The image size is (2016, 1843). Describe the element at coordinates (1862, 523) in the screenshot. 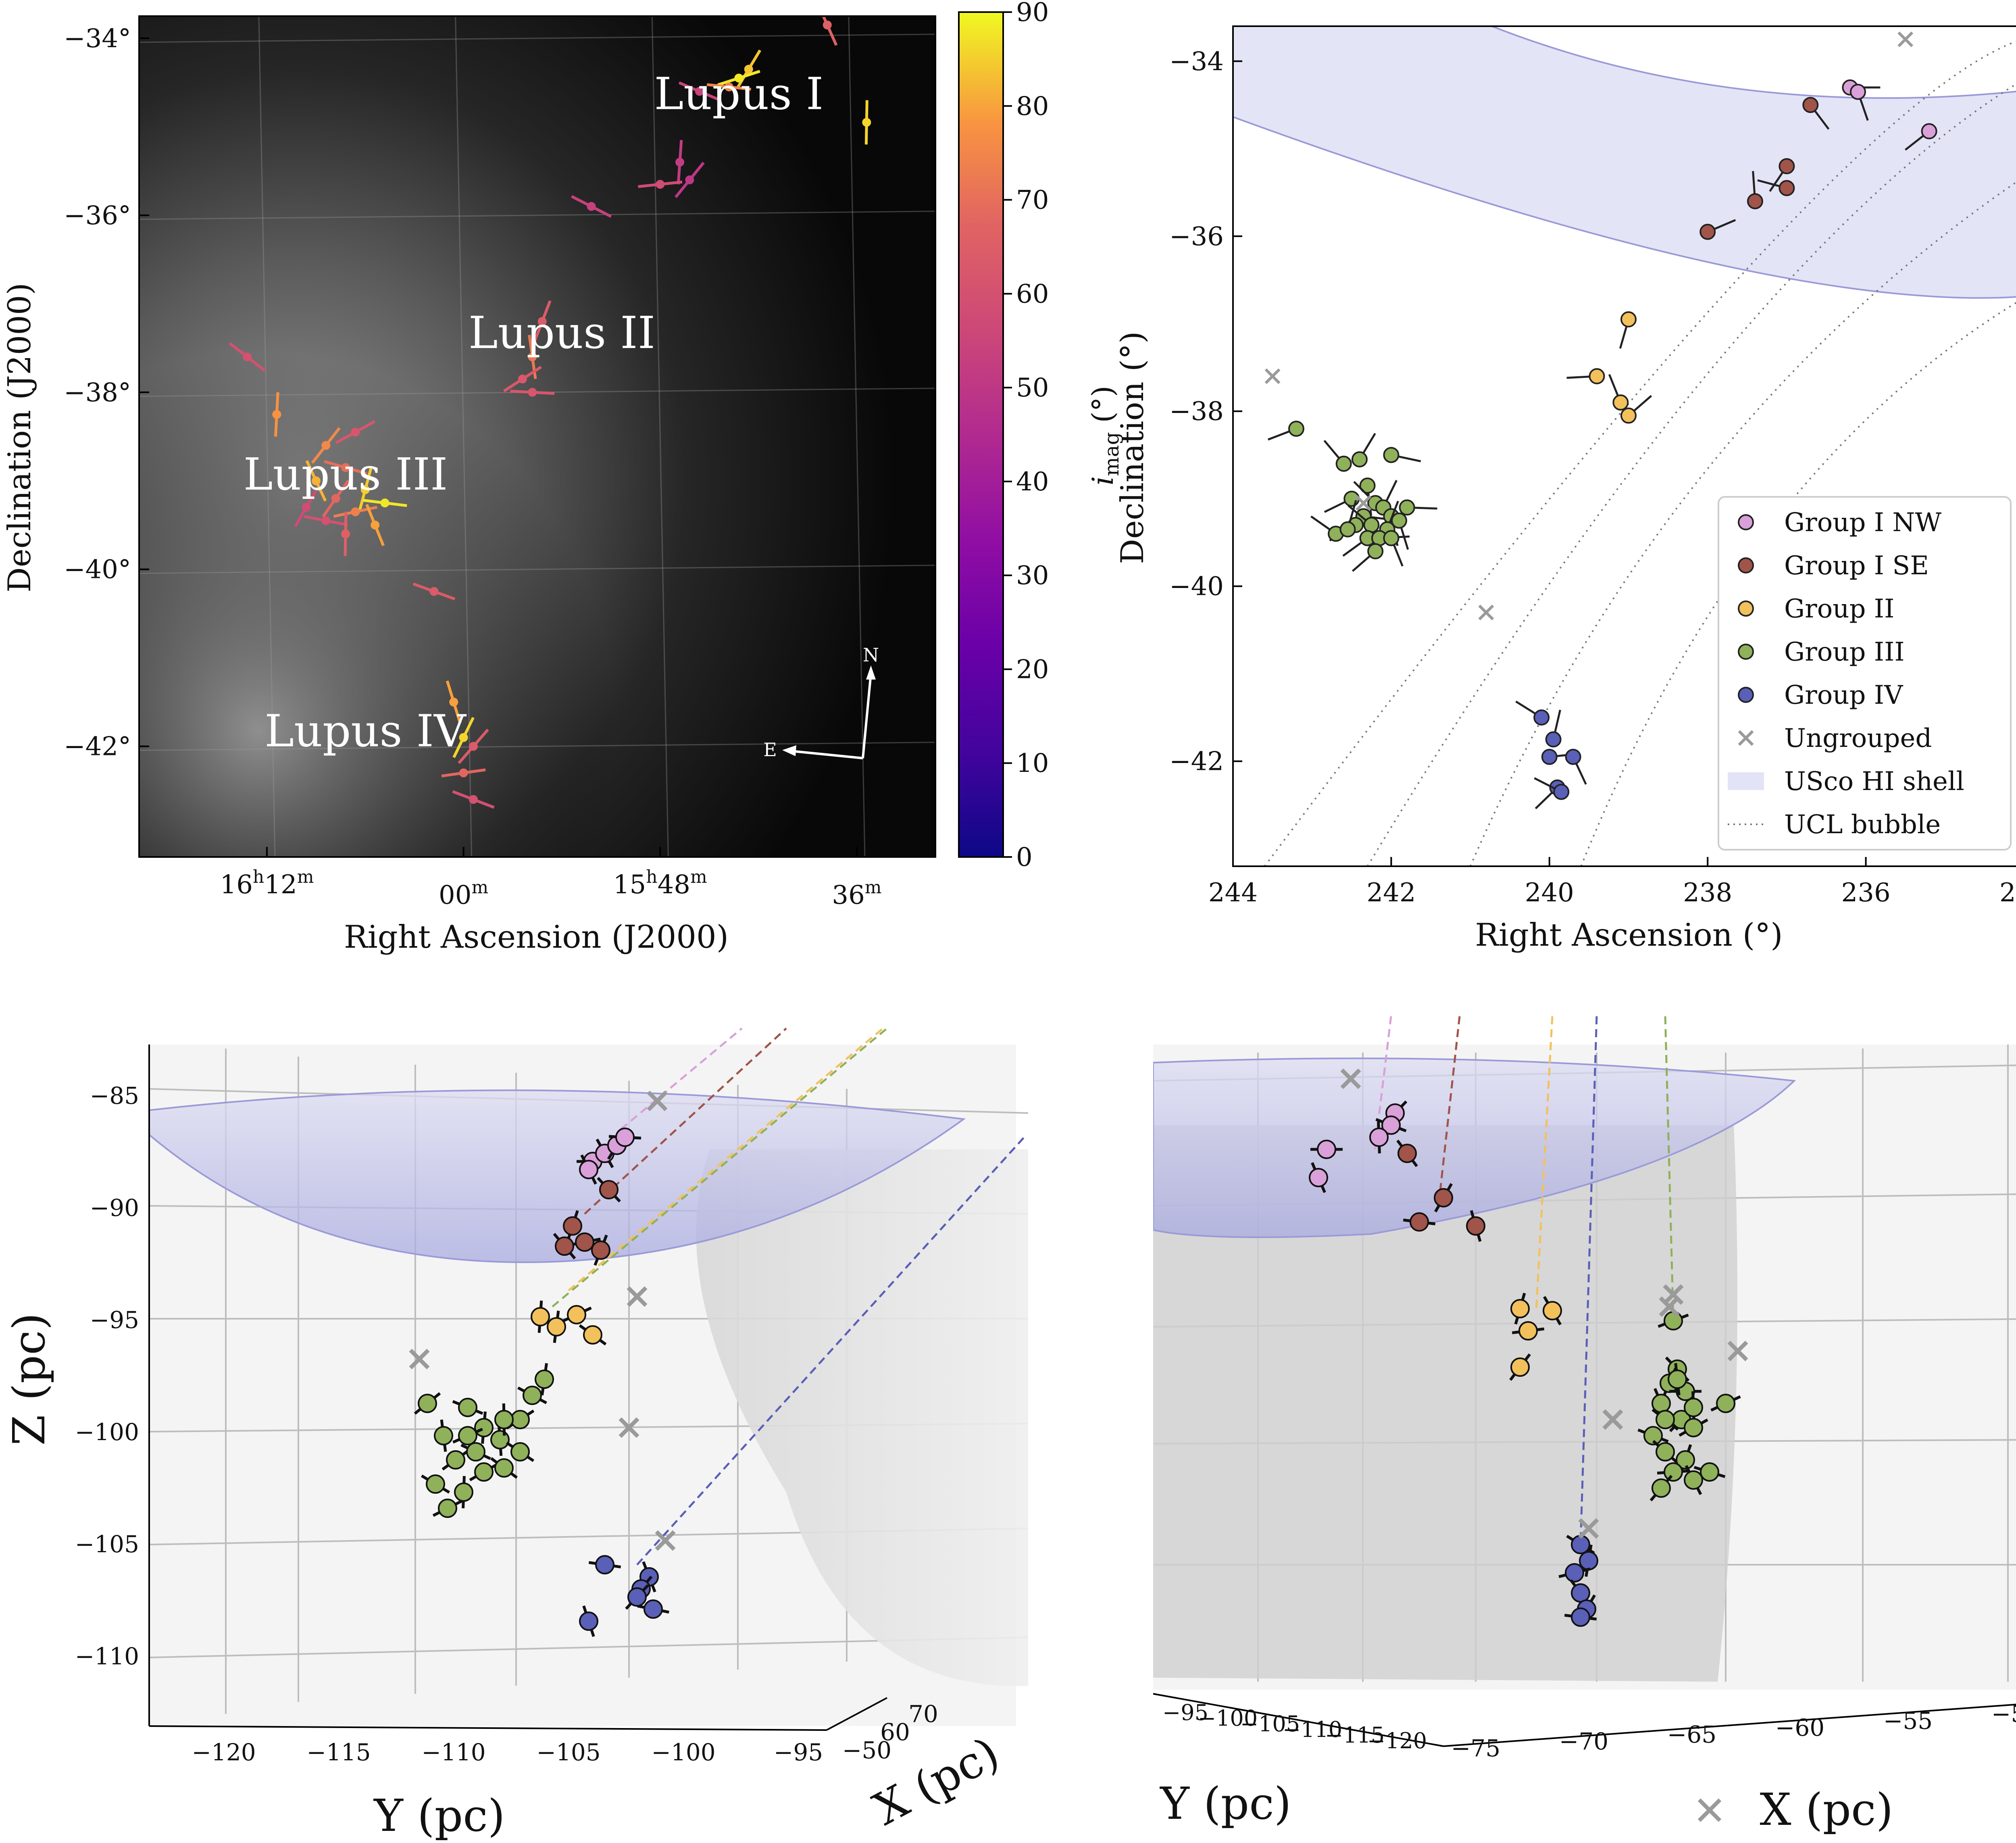

I see `legend-label: Group I NW` at that location.